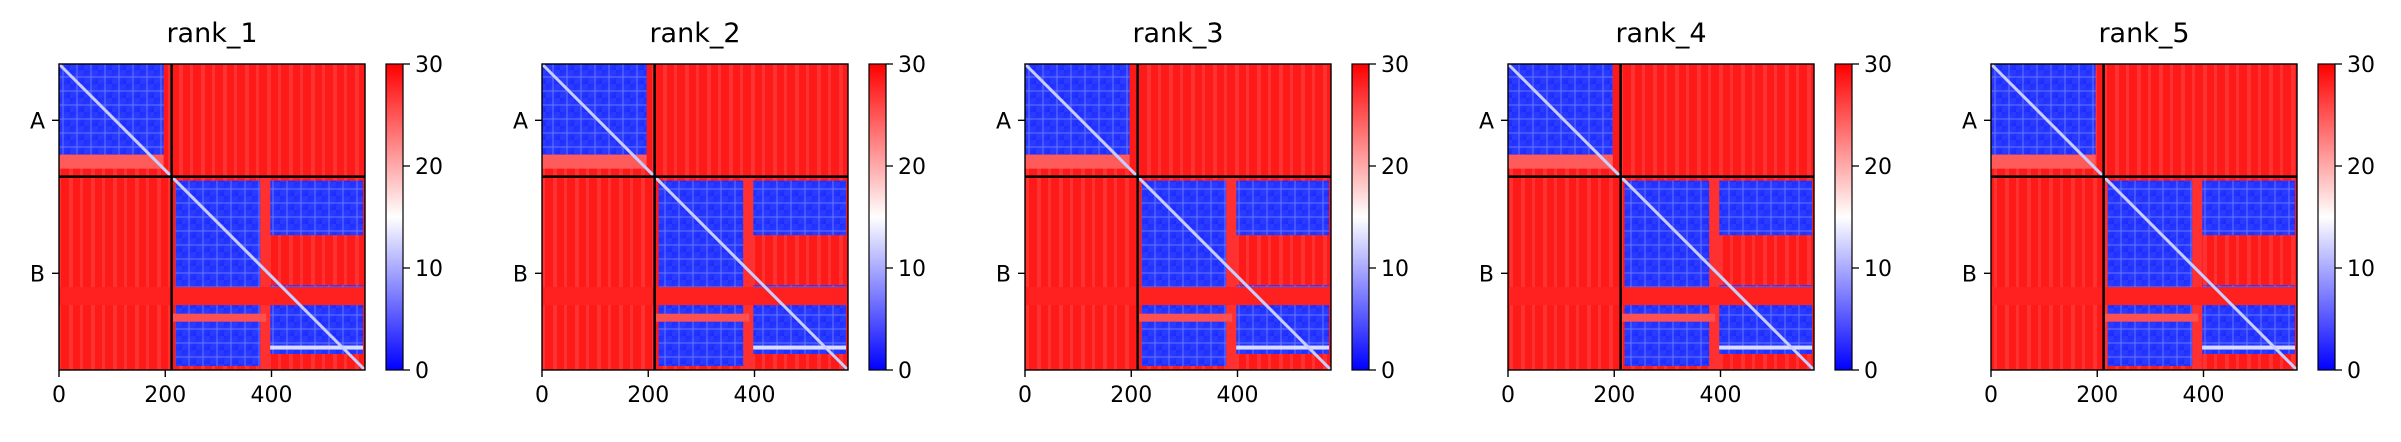 The width and height of the screenshot is (2401, 442). Describe the element at coordinates (694, 33) in the screenshot. I see `panel-title: rank_2` at that location.